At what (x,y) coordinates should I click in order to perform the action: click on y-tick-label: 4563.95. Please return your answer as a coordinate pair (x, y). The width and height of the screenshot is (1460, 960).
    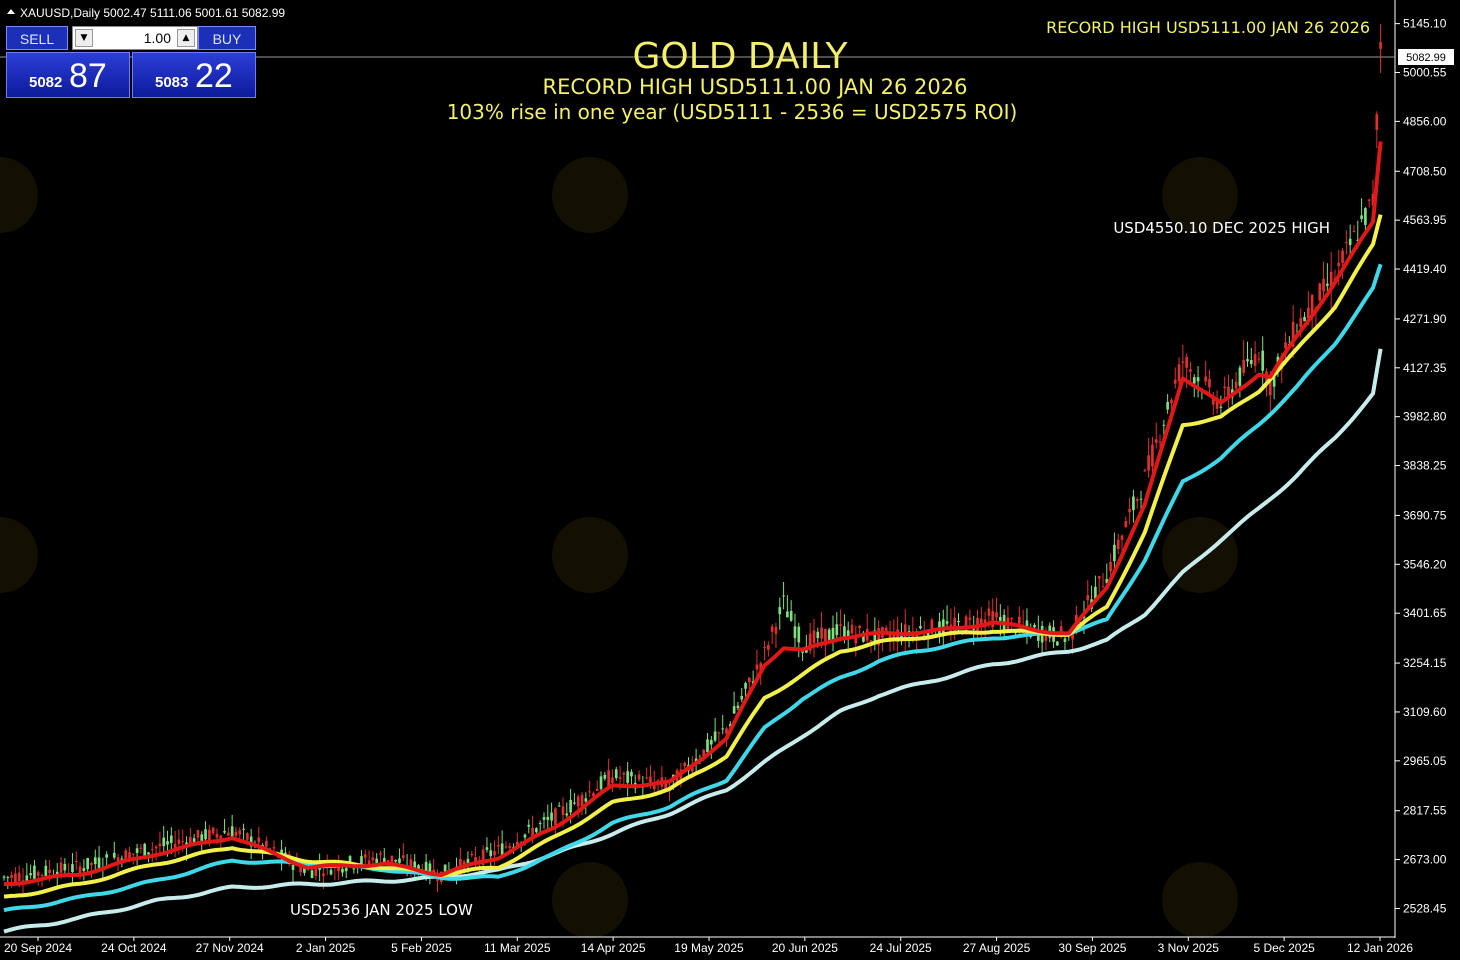
    Looking at the image, I should click on (1425, 220).